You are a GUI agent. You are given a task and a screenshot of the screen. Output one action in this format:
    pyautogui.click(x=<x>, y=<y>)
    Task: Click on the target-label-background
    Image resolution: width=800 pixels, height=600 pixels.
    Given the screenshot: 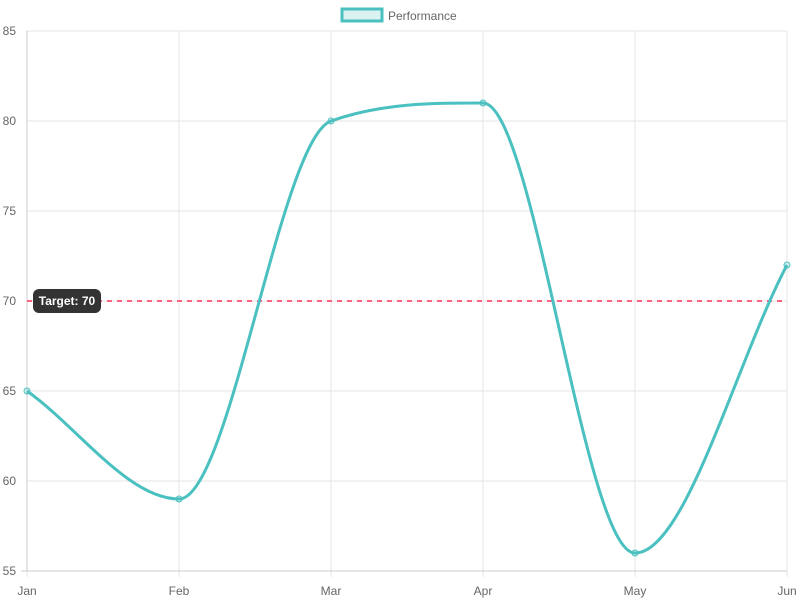 What is the action you would take?
    pyautogui.click(x=67, y=301)
    